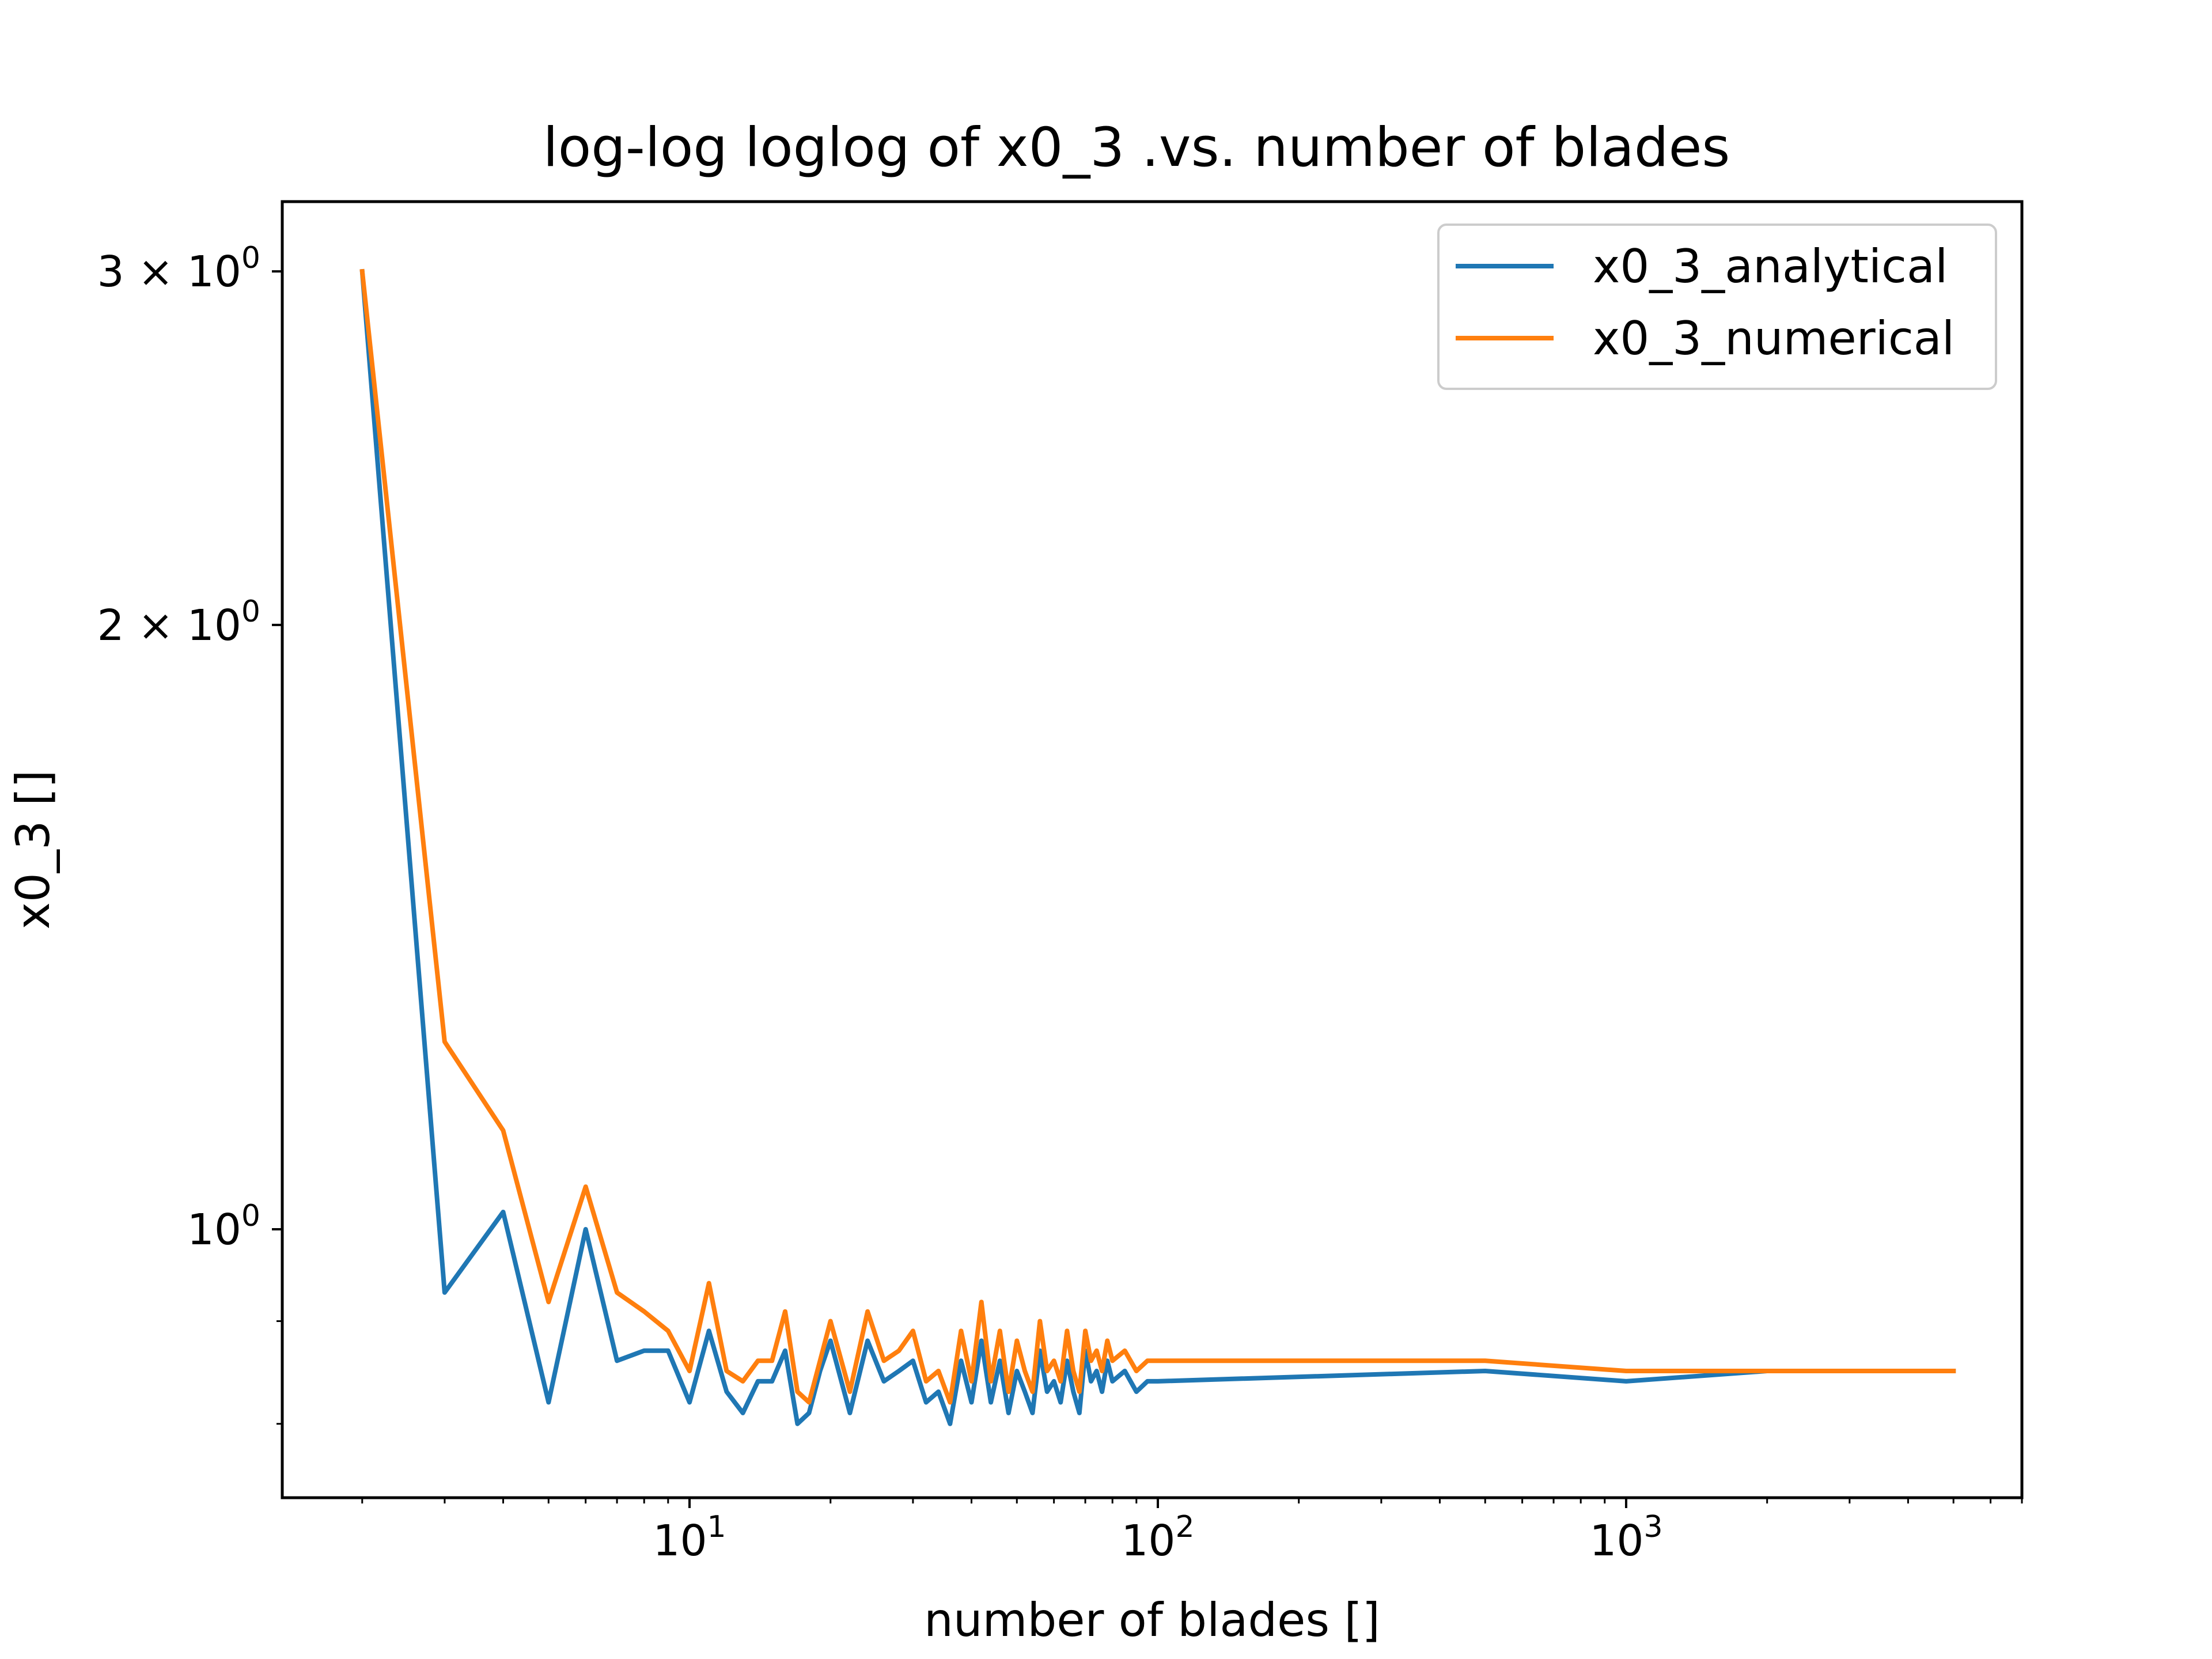 This screenshot has height=1659, width=2212. Describe the element at coordinates (1157, 1538) in the screenshot. I see `x-tick-label: 10²` at that location.